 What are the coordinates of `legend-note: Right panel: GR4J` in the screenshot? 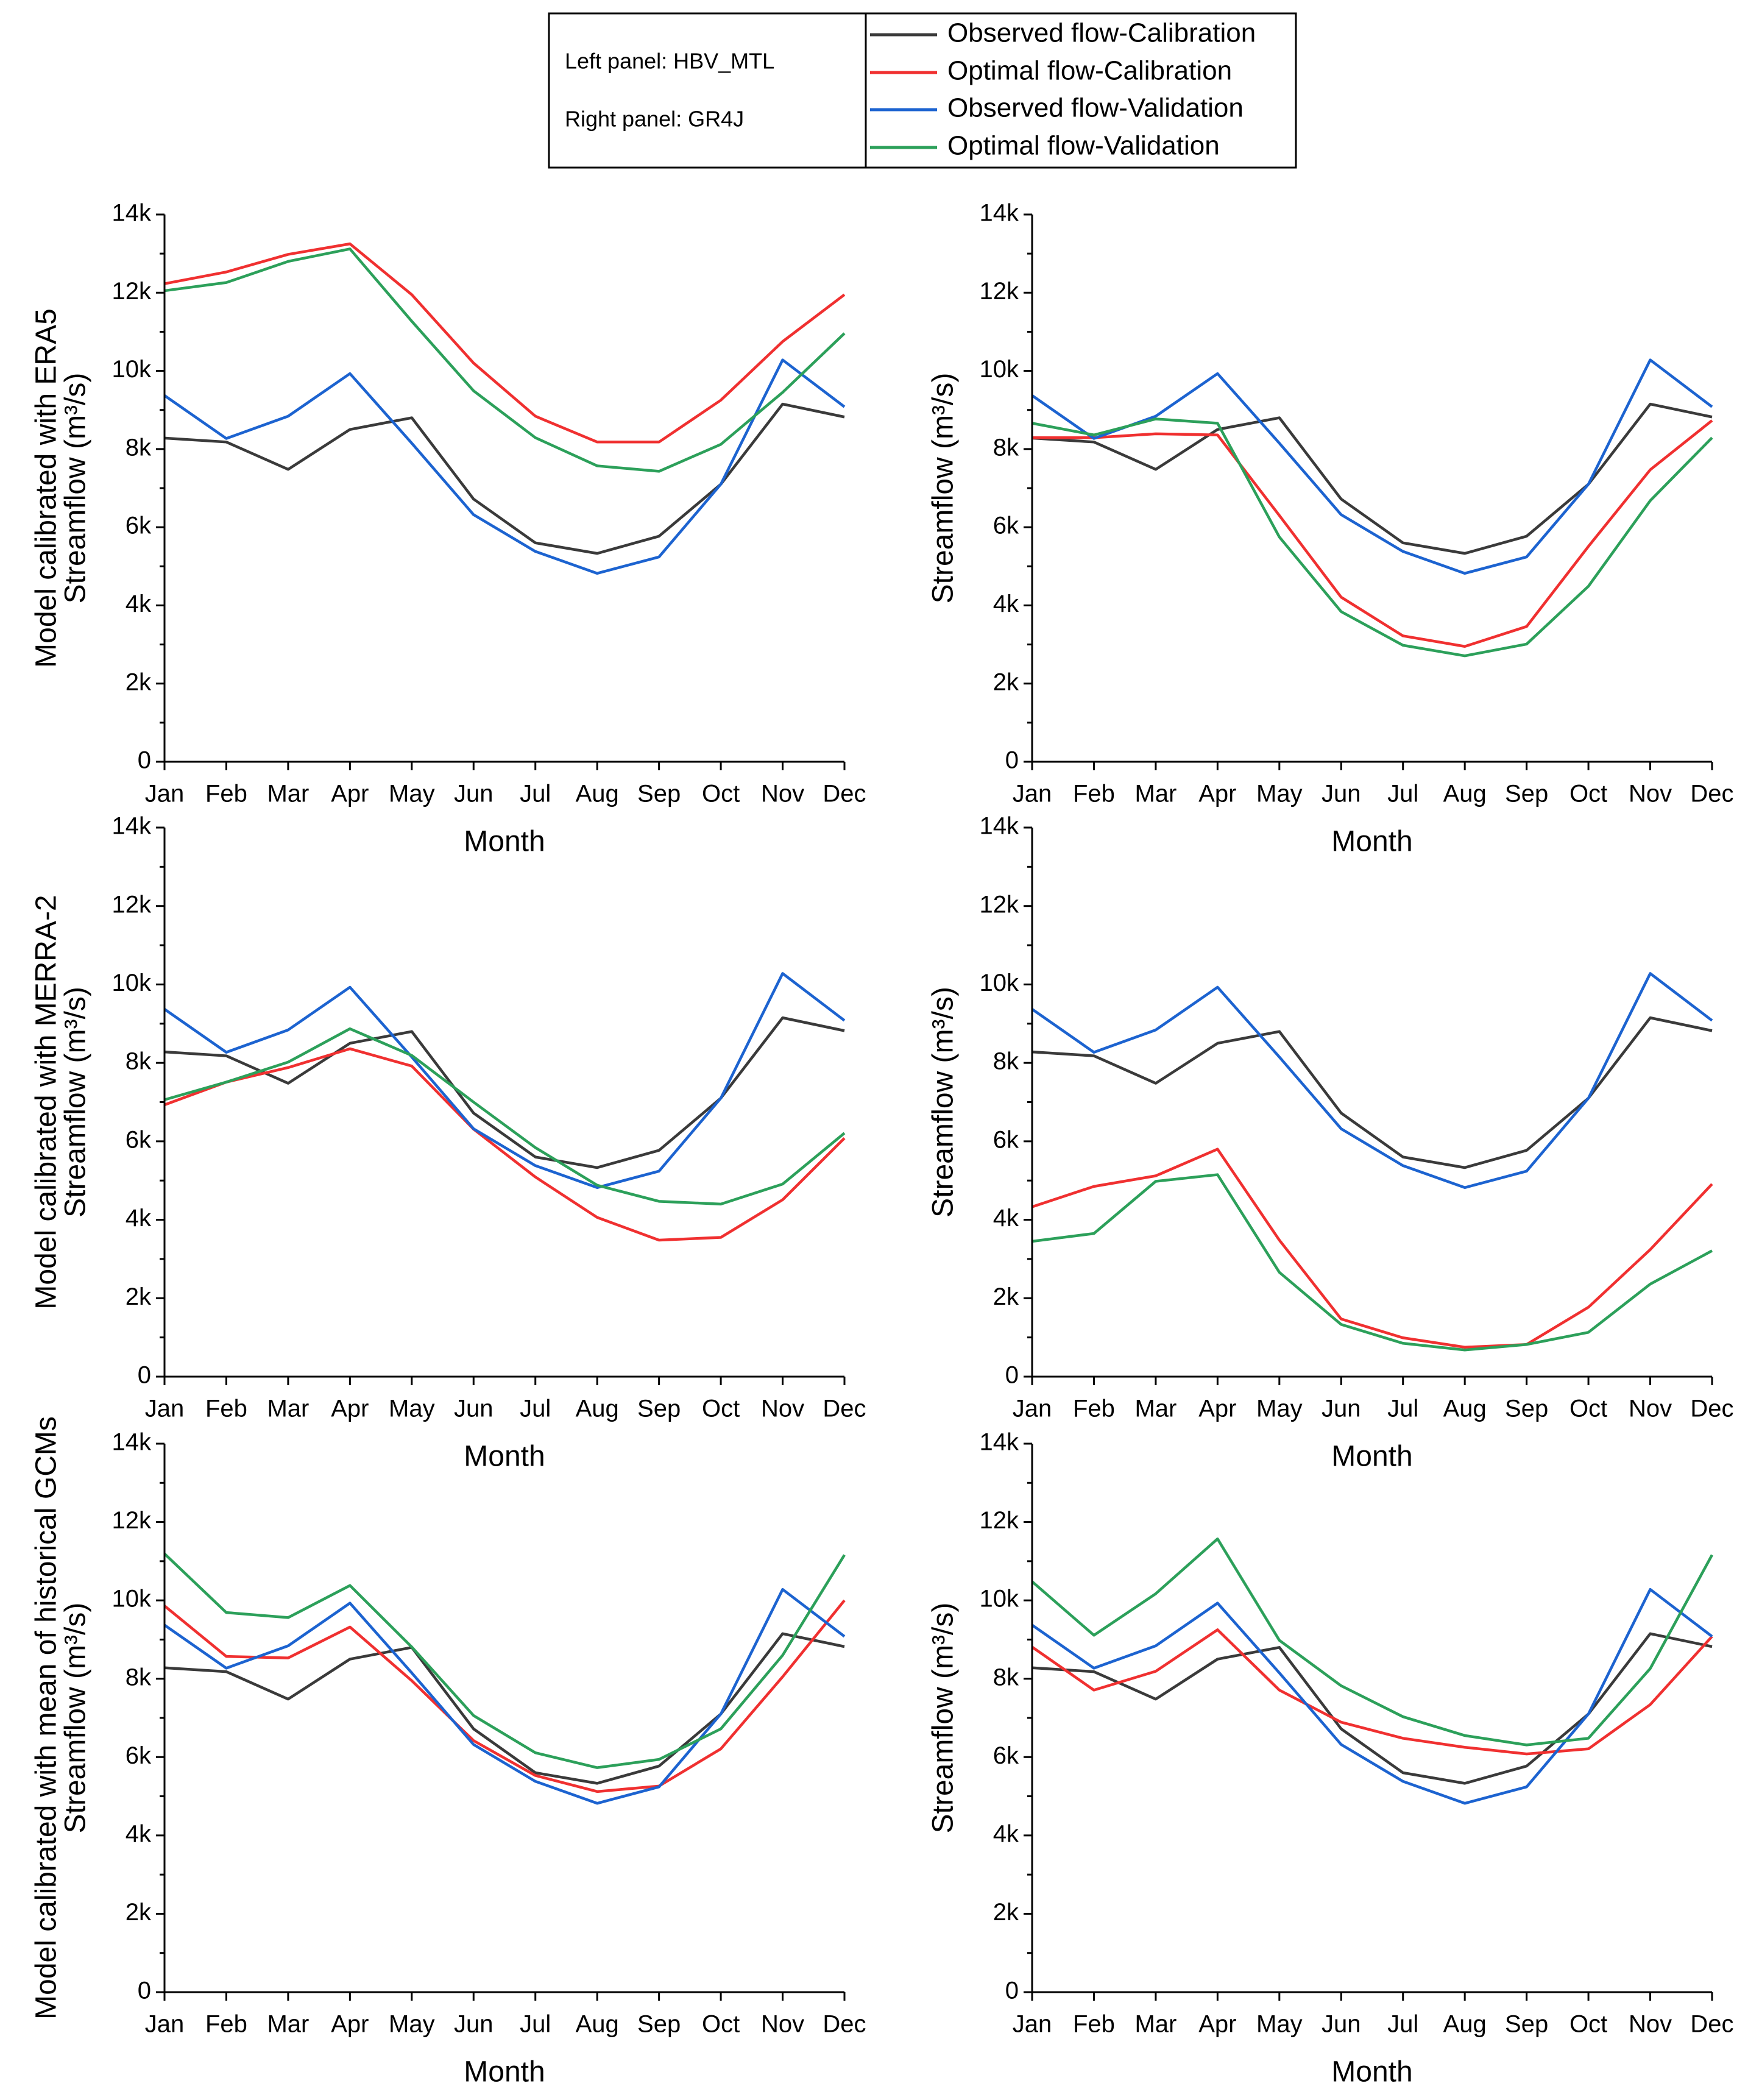 It's located at (654, 119).